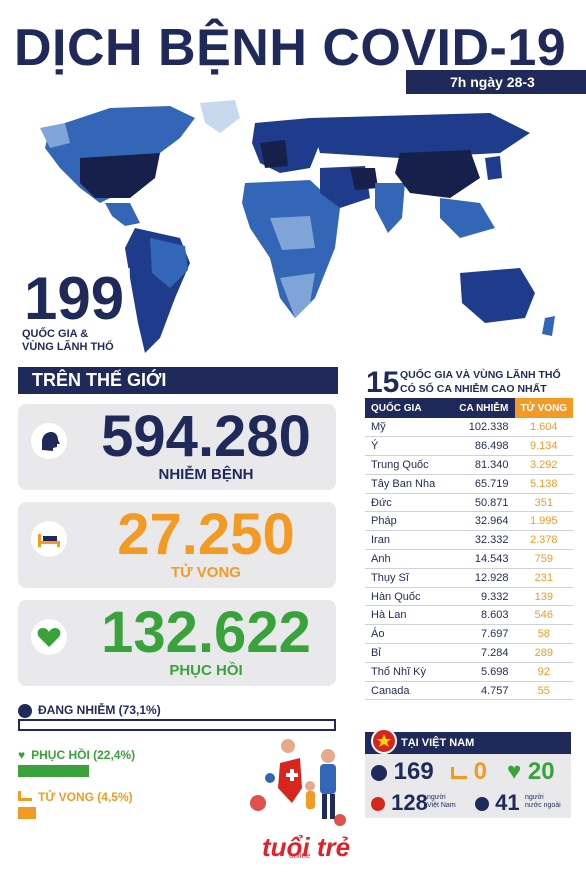  I want to click on world-recovered-card: 132.622 PHỤC HỒI, so click(177, 643).